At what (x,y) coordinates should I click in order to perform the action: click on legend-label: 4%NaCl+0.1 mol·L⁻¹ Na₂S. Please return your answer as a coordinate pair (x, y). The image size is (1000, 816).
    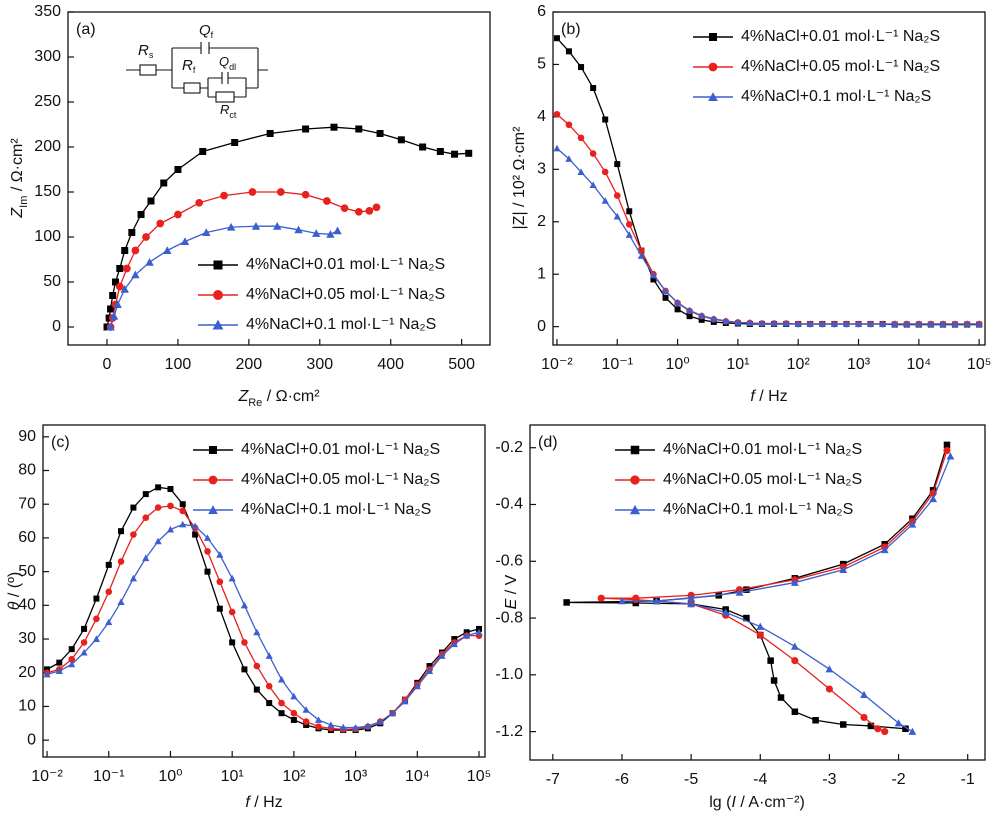
    Looking at the image, I should click on (336, 509).